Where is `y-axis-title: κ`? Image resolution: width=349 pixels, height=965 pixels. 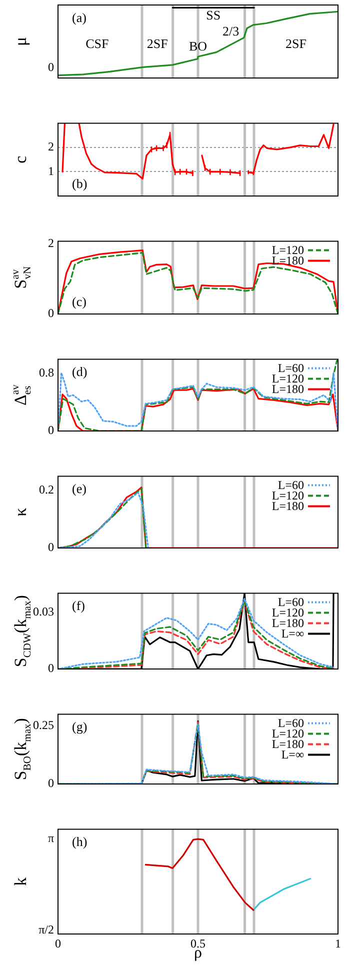
y-axis-title: κ is located at coordinates (20, 511).